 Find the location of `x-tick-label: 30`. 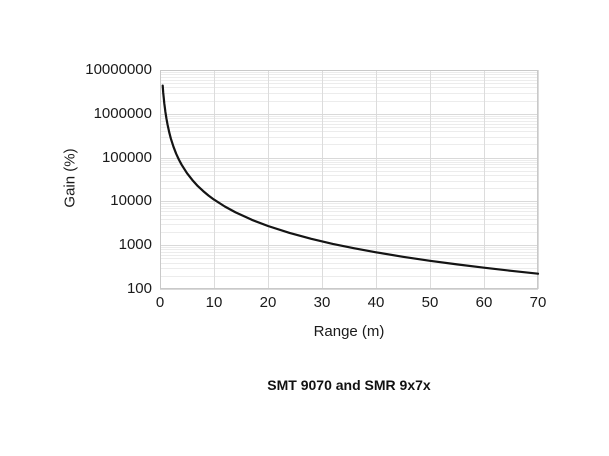

x-tick-label: 30 is located at coordinates (322, 302).